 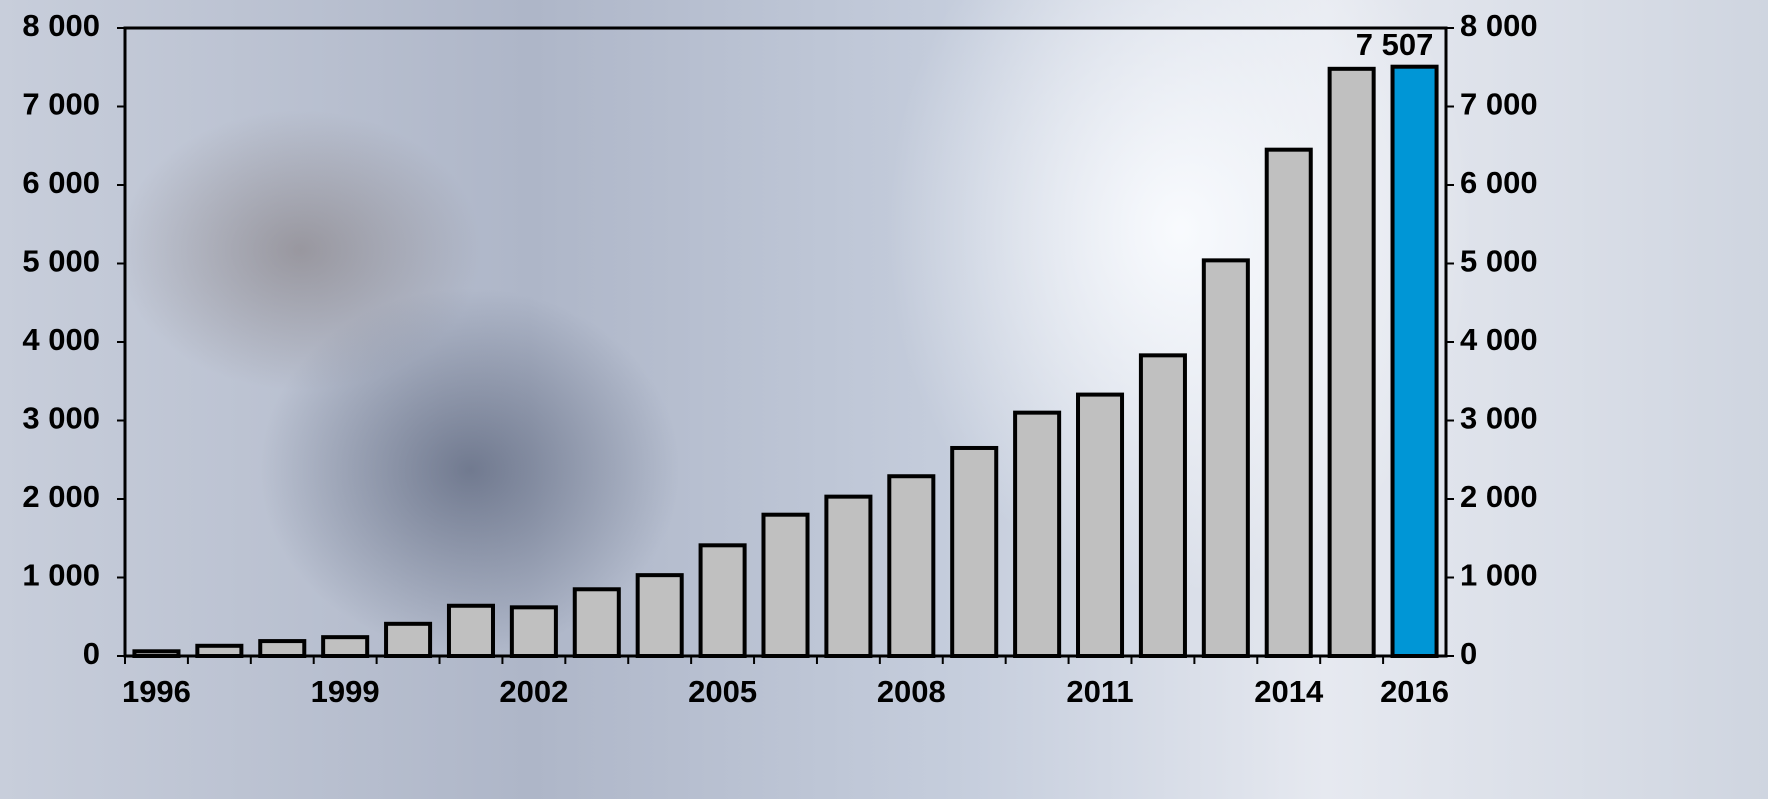 I want to click on x-tick-label: 1999, so click(x=345, y=691).